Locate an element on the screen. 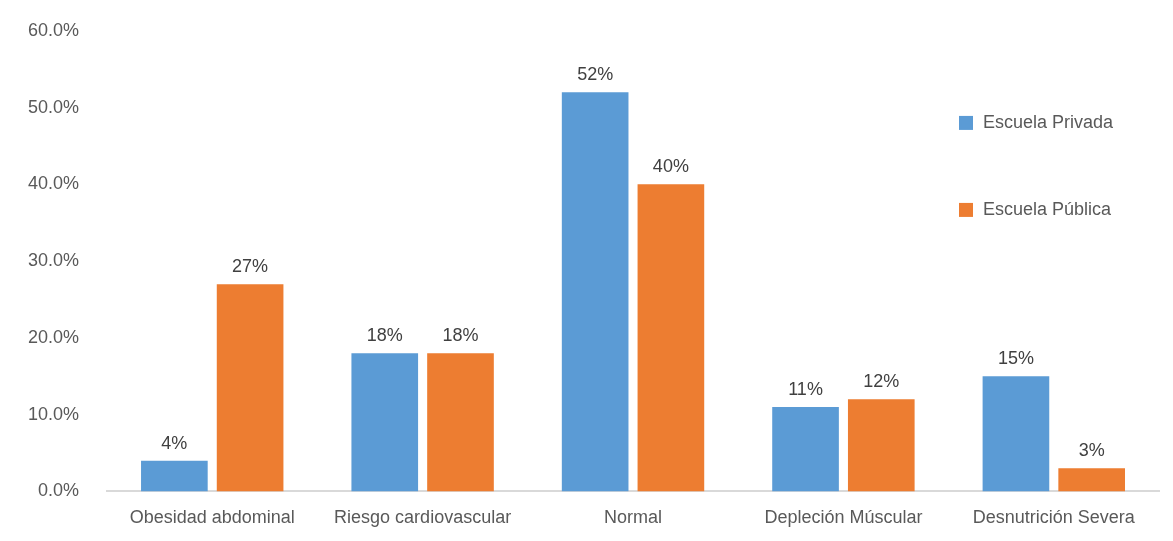 The height and width of the screenshot is (541, 1173). y-tick-label: 30.0% is located at coordinates (53, 260).